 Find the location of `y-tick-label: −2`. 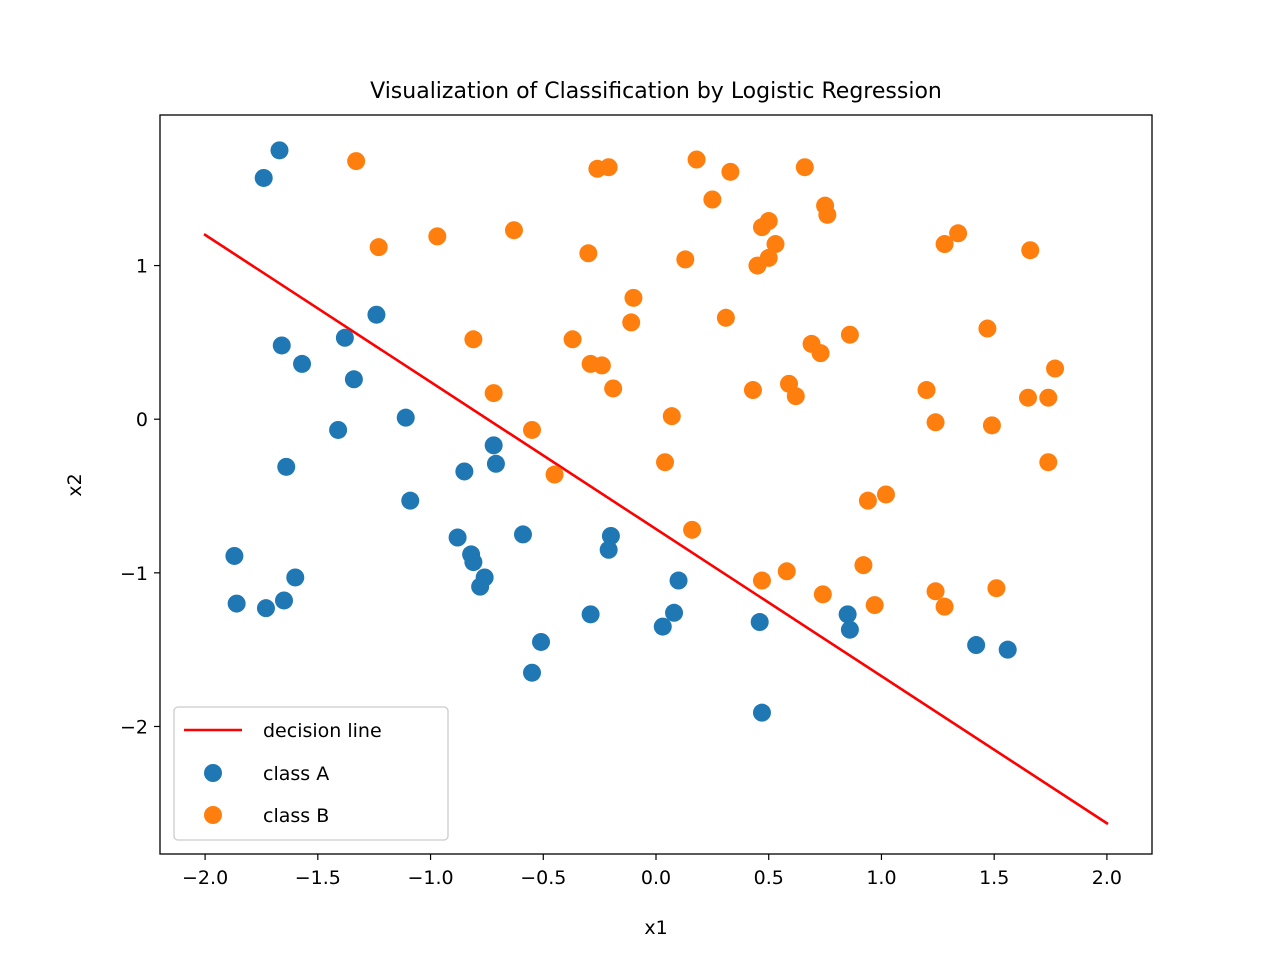

y-tick-label: −2 is located at coordinates (134, 727).